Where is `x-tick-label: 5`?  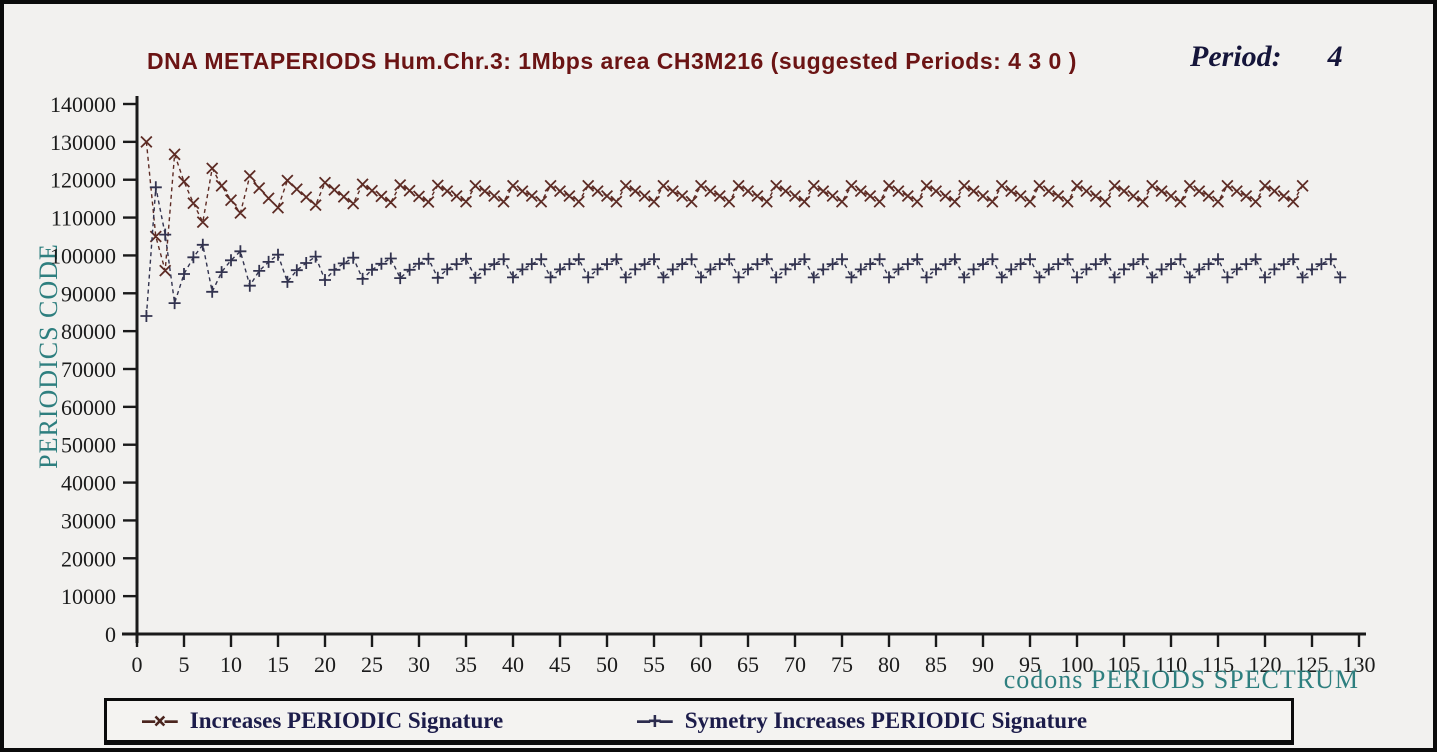 x-tick-label: 5 is located at coordinates (184, 664).